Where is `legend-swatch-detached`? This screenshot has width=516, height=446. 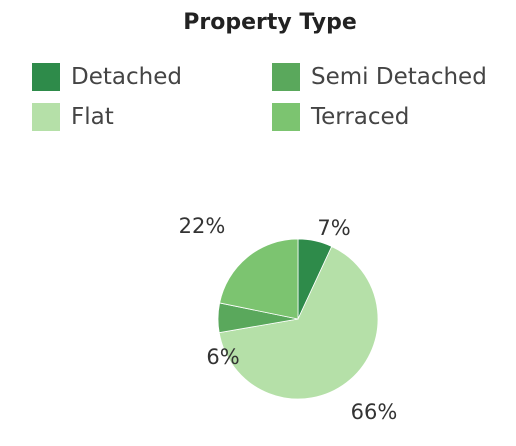
legend-swatch-detached is located at coordinates (46, 77).